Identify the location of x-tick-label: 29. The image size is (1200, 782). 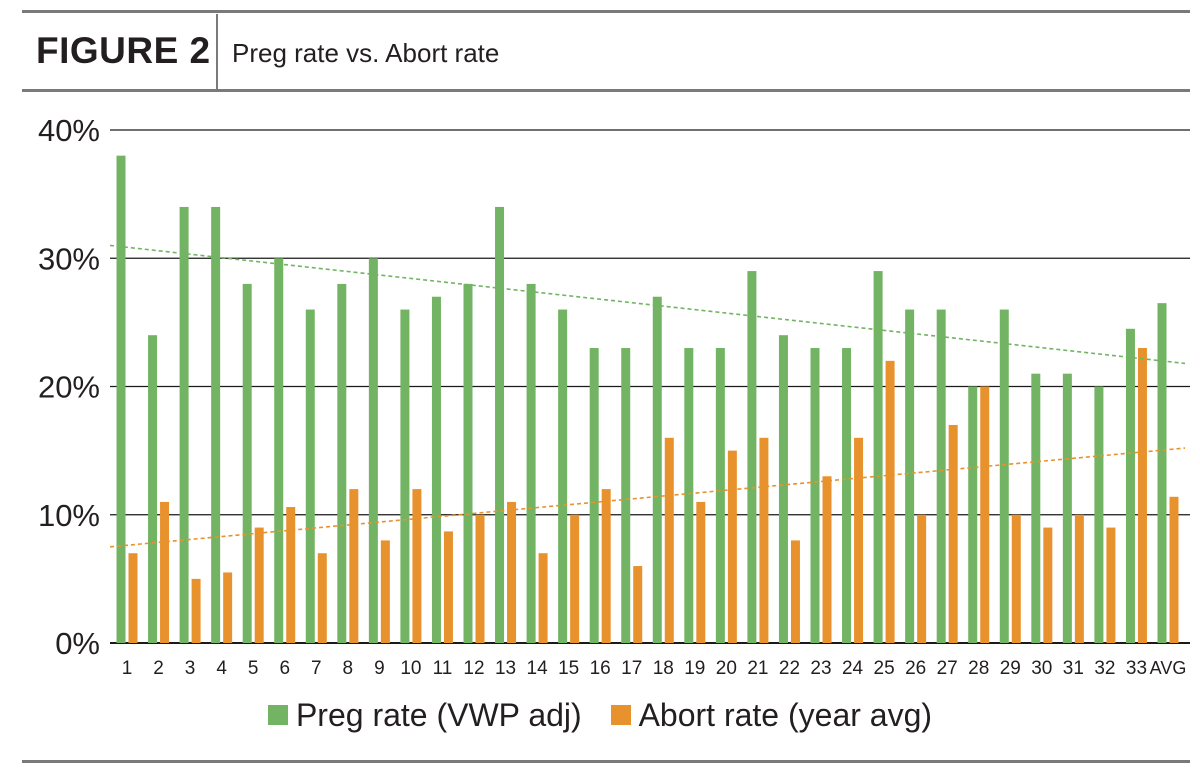
(1010, 668).